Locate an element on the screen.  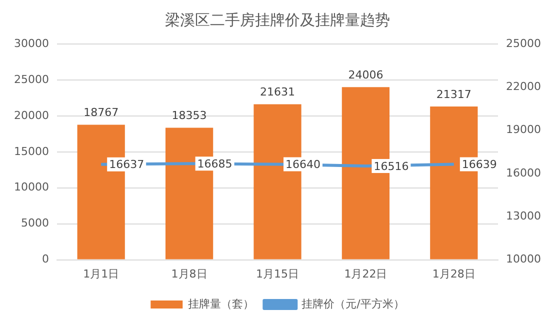
y2-tick-label: 25000 is located at coordinates (524, 43).